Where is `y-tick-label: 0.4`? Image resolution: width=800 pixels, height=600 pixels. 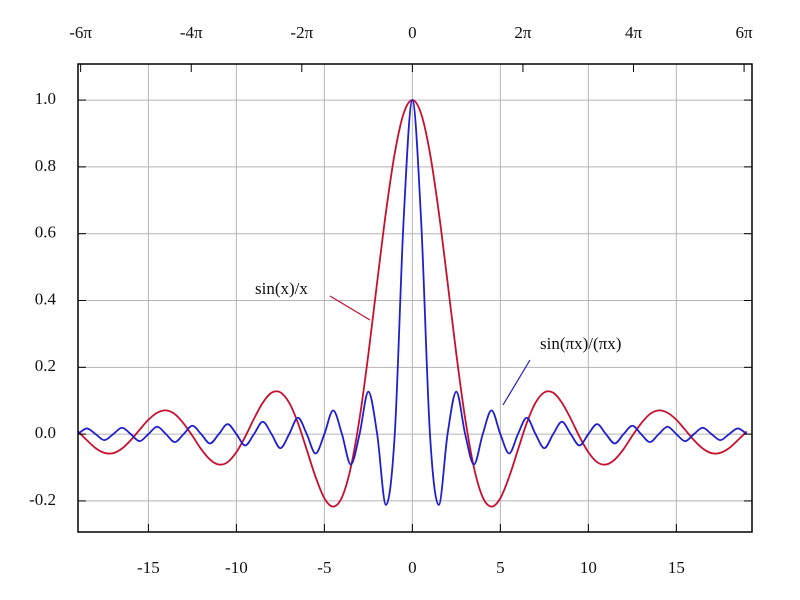 y-tick-label: 0.4 is located at coordinates (46, 298).